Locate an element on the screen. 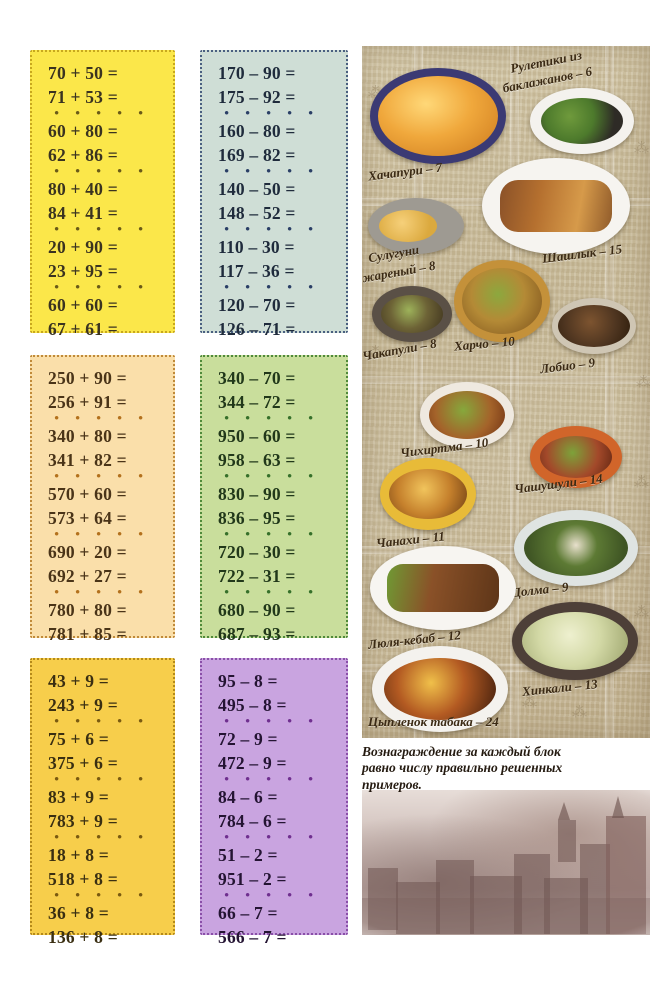 This screenshot has height=1000, width=668. expression: 84 + 41 = is located at coordinates (83, 212).